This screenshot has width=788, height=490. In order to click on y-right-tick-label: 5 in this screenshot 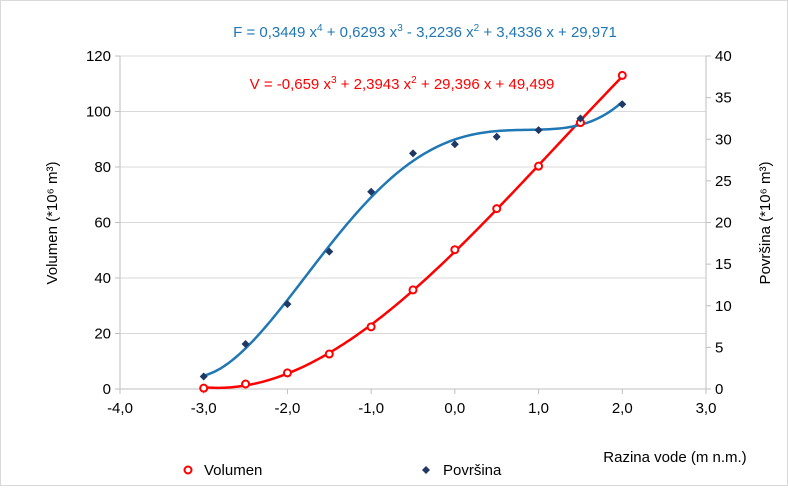, I will do `click(719, 347)`.